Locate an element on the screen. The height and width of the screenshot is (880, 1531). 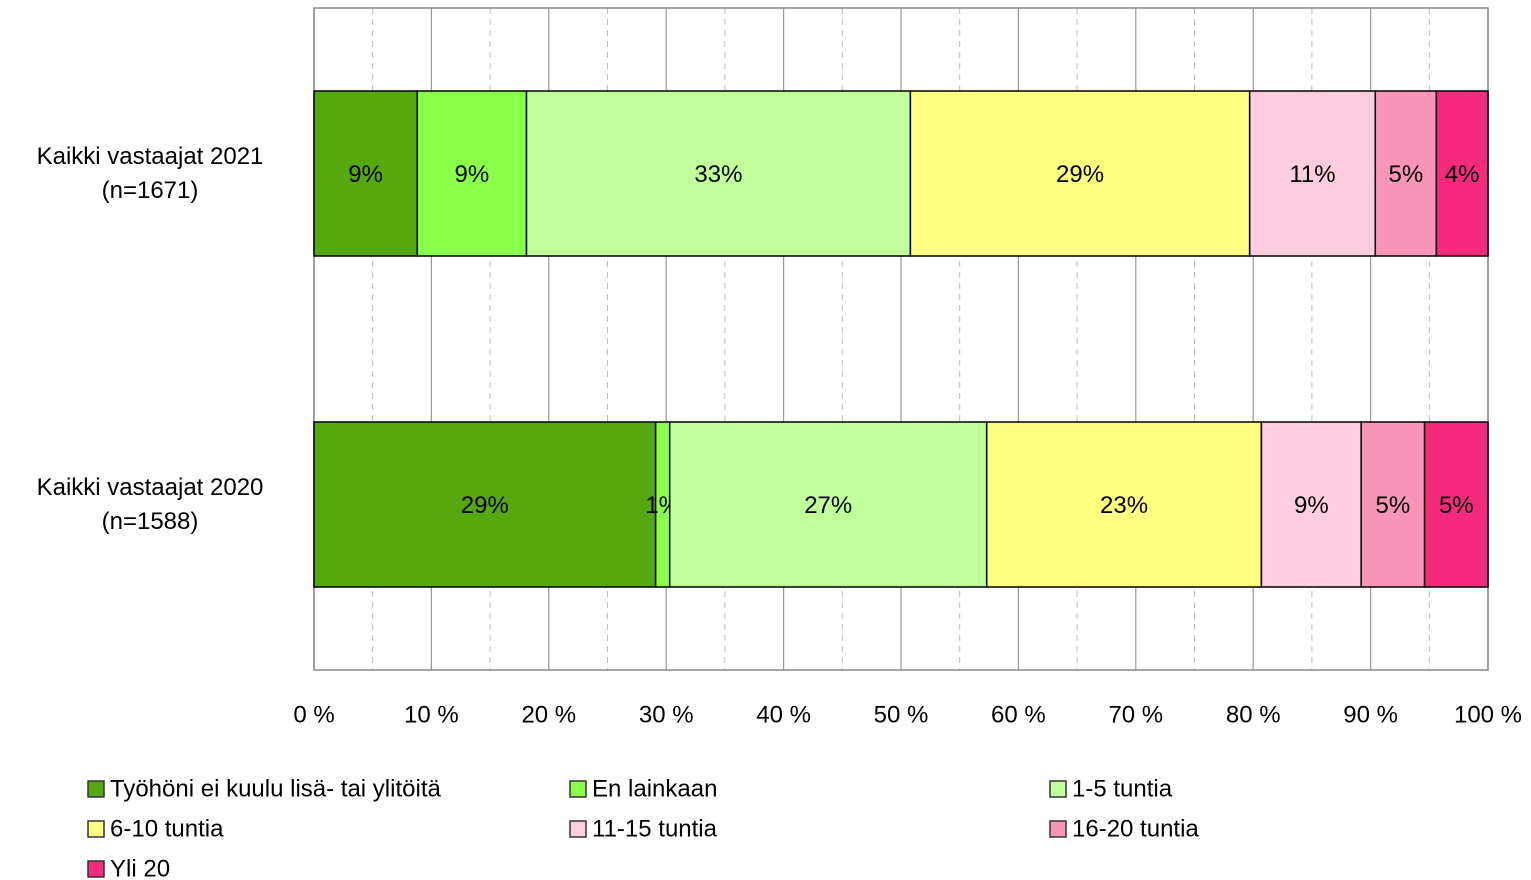
x-tick-label: 10 % is located at coordinates (431, 714).